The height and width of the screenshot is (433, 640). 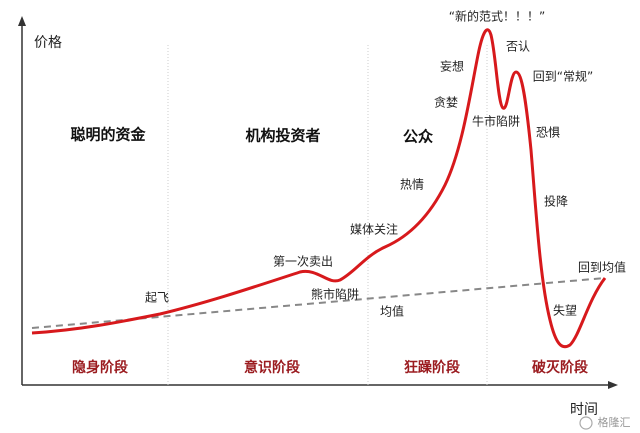 What do you see at coordinates (432, 367) in the screenshot?
I see `phase-label: 狂躁阶段` at bounding box center [432, 367].